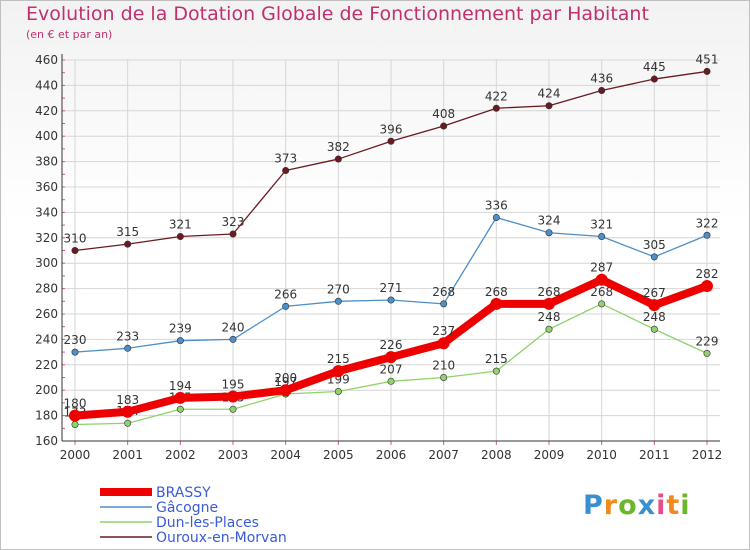 Image resolution: width=750 pixels, height=550 pixels. What do you see at coordinates (285, 378) in the screenshot?
I see `data-label: 200` at bounding box center [285, 378].